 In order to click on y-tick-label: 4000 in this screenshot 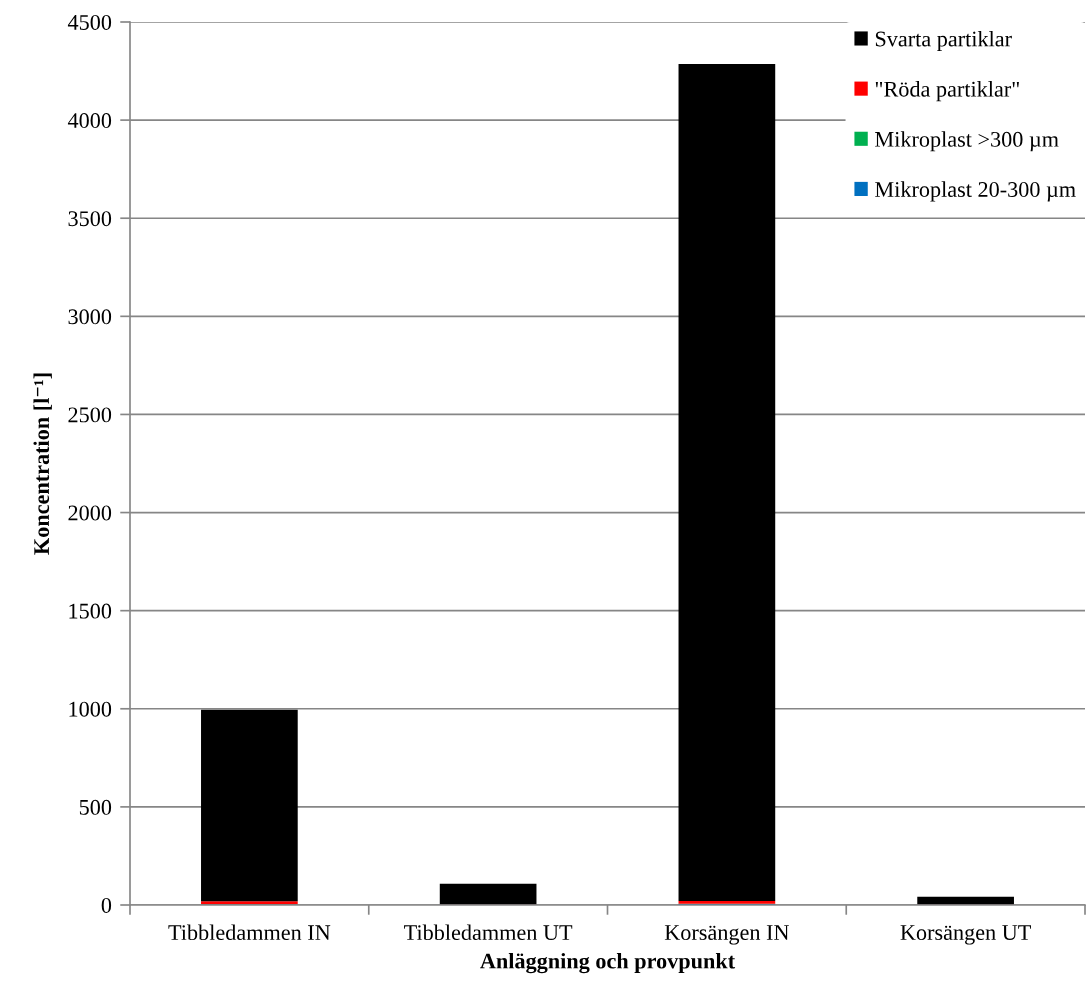, I will do `click(89, 121)`.